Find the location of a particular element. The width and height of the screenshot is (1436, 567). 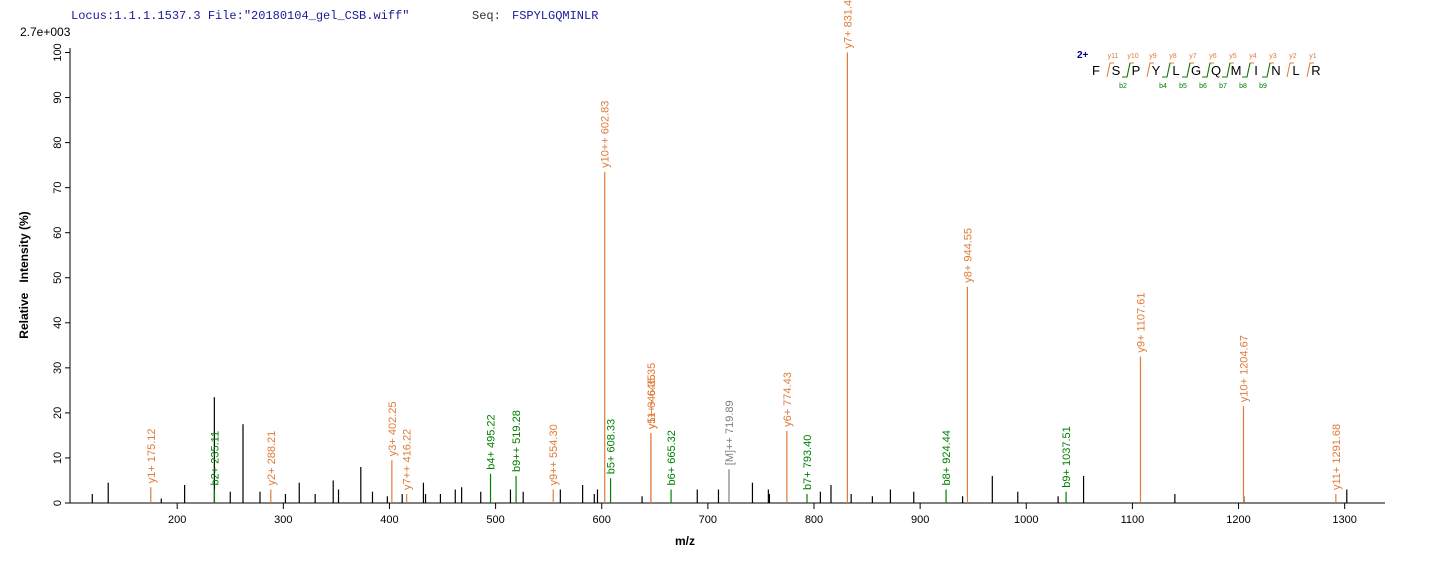

scale-label: 2.7e+003 is located at coordinates (45, 32).